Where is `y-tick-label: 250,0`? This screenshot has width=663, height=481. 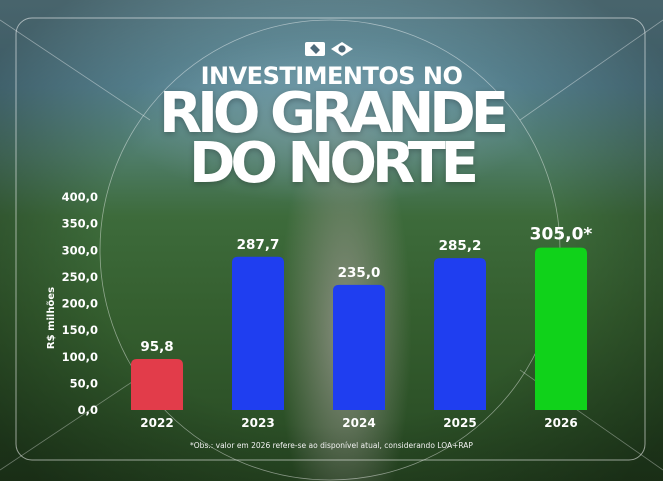
y-tick-label: 250,0 is located at coordinates (80, 277).